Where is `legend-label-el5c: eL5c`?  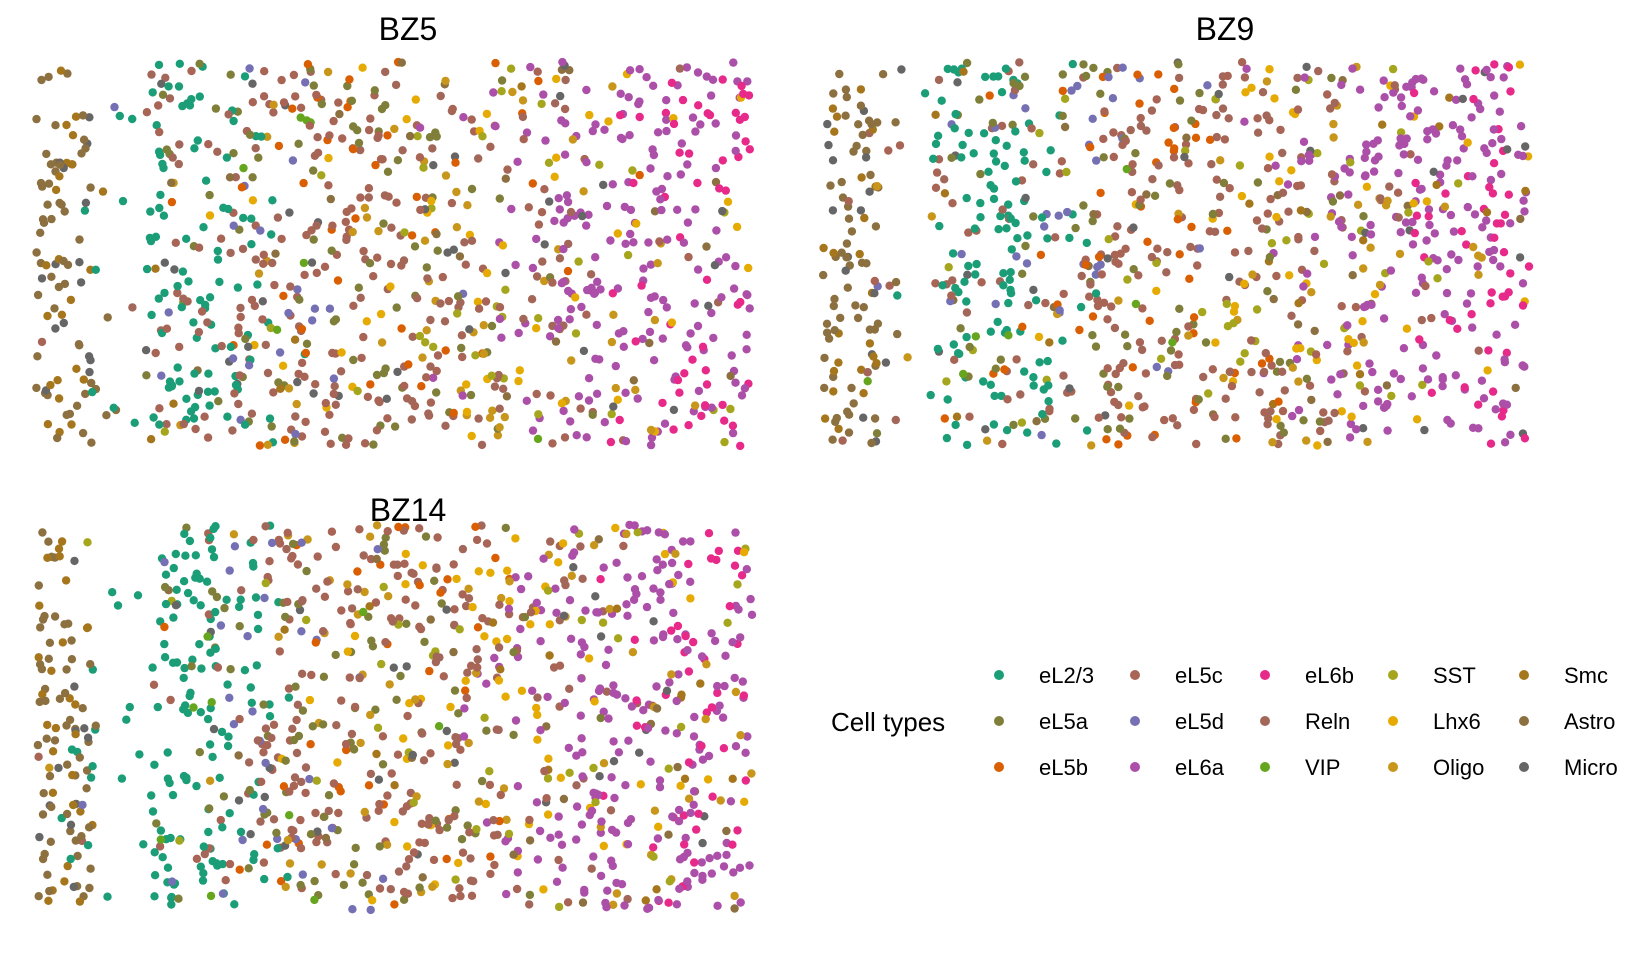 legend-label-el5c: eL5c is located at coordinates (1199, 675).